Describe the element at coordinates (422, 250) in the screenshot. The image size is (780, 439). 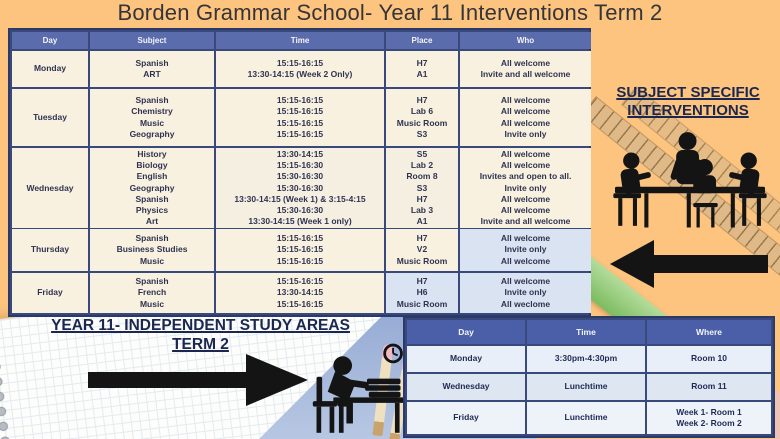
I see `place-cell: H7 V2 Music Room` at that location.